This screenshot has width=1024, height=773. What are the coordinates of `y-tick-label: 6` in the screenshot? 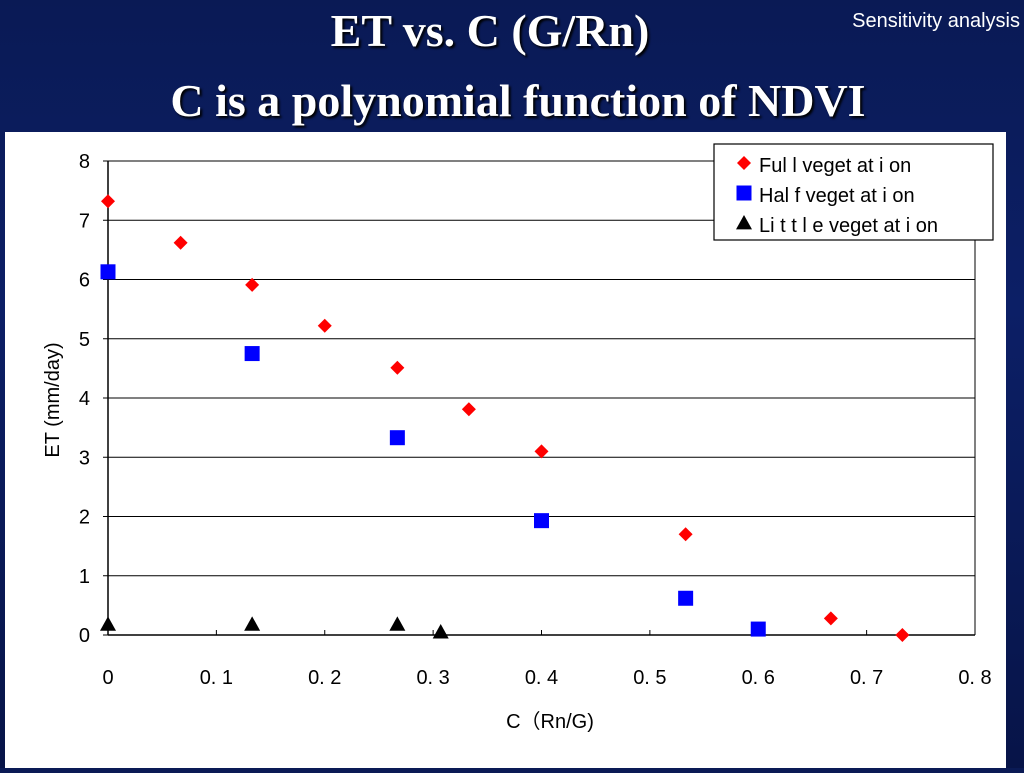 It's located at (84, 281).